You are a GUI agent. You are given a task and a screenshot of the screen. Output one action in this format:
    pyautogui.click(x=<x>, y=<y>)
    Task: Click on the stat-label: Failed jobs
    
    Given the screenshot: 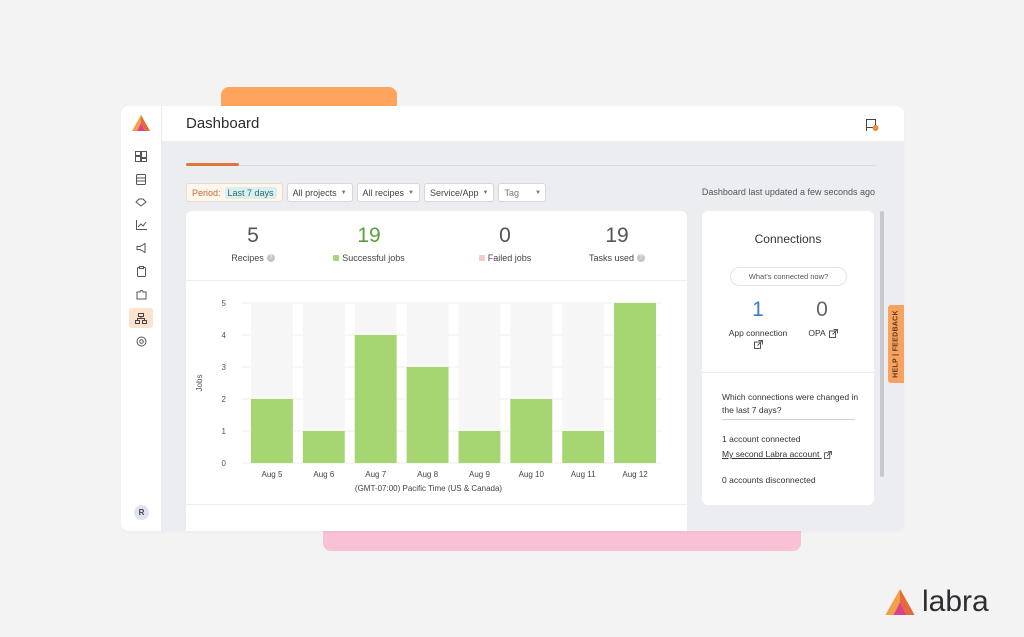 What is the action you would take?
    pyautogui.click(x=509, y=258)
    